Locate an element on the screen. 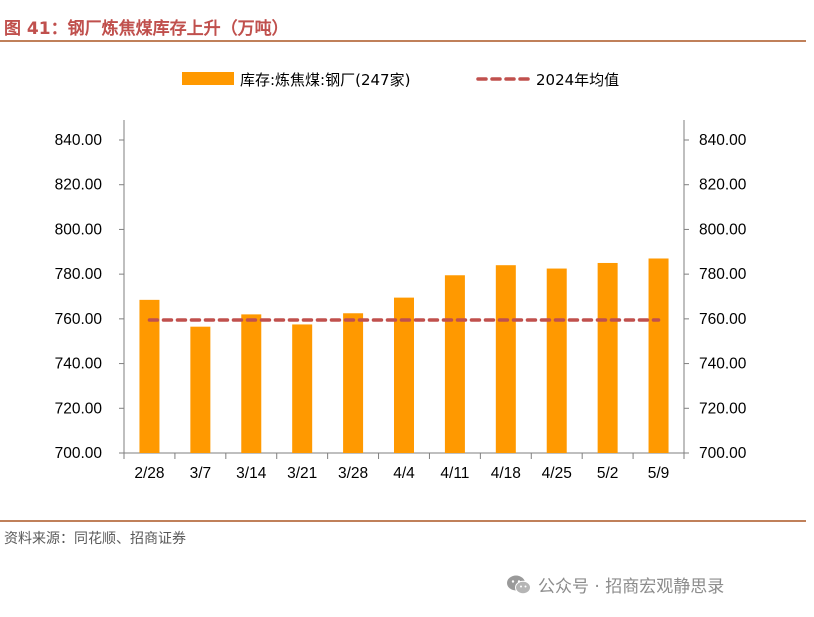 This screenshot has height=617, width=814. x-tick-label: 4/4 is located at coordinates (404, 473).